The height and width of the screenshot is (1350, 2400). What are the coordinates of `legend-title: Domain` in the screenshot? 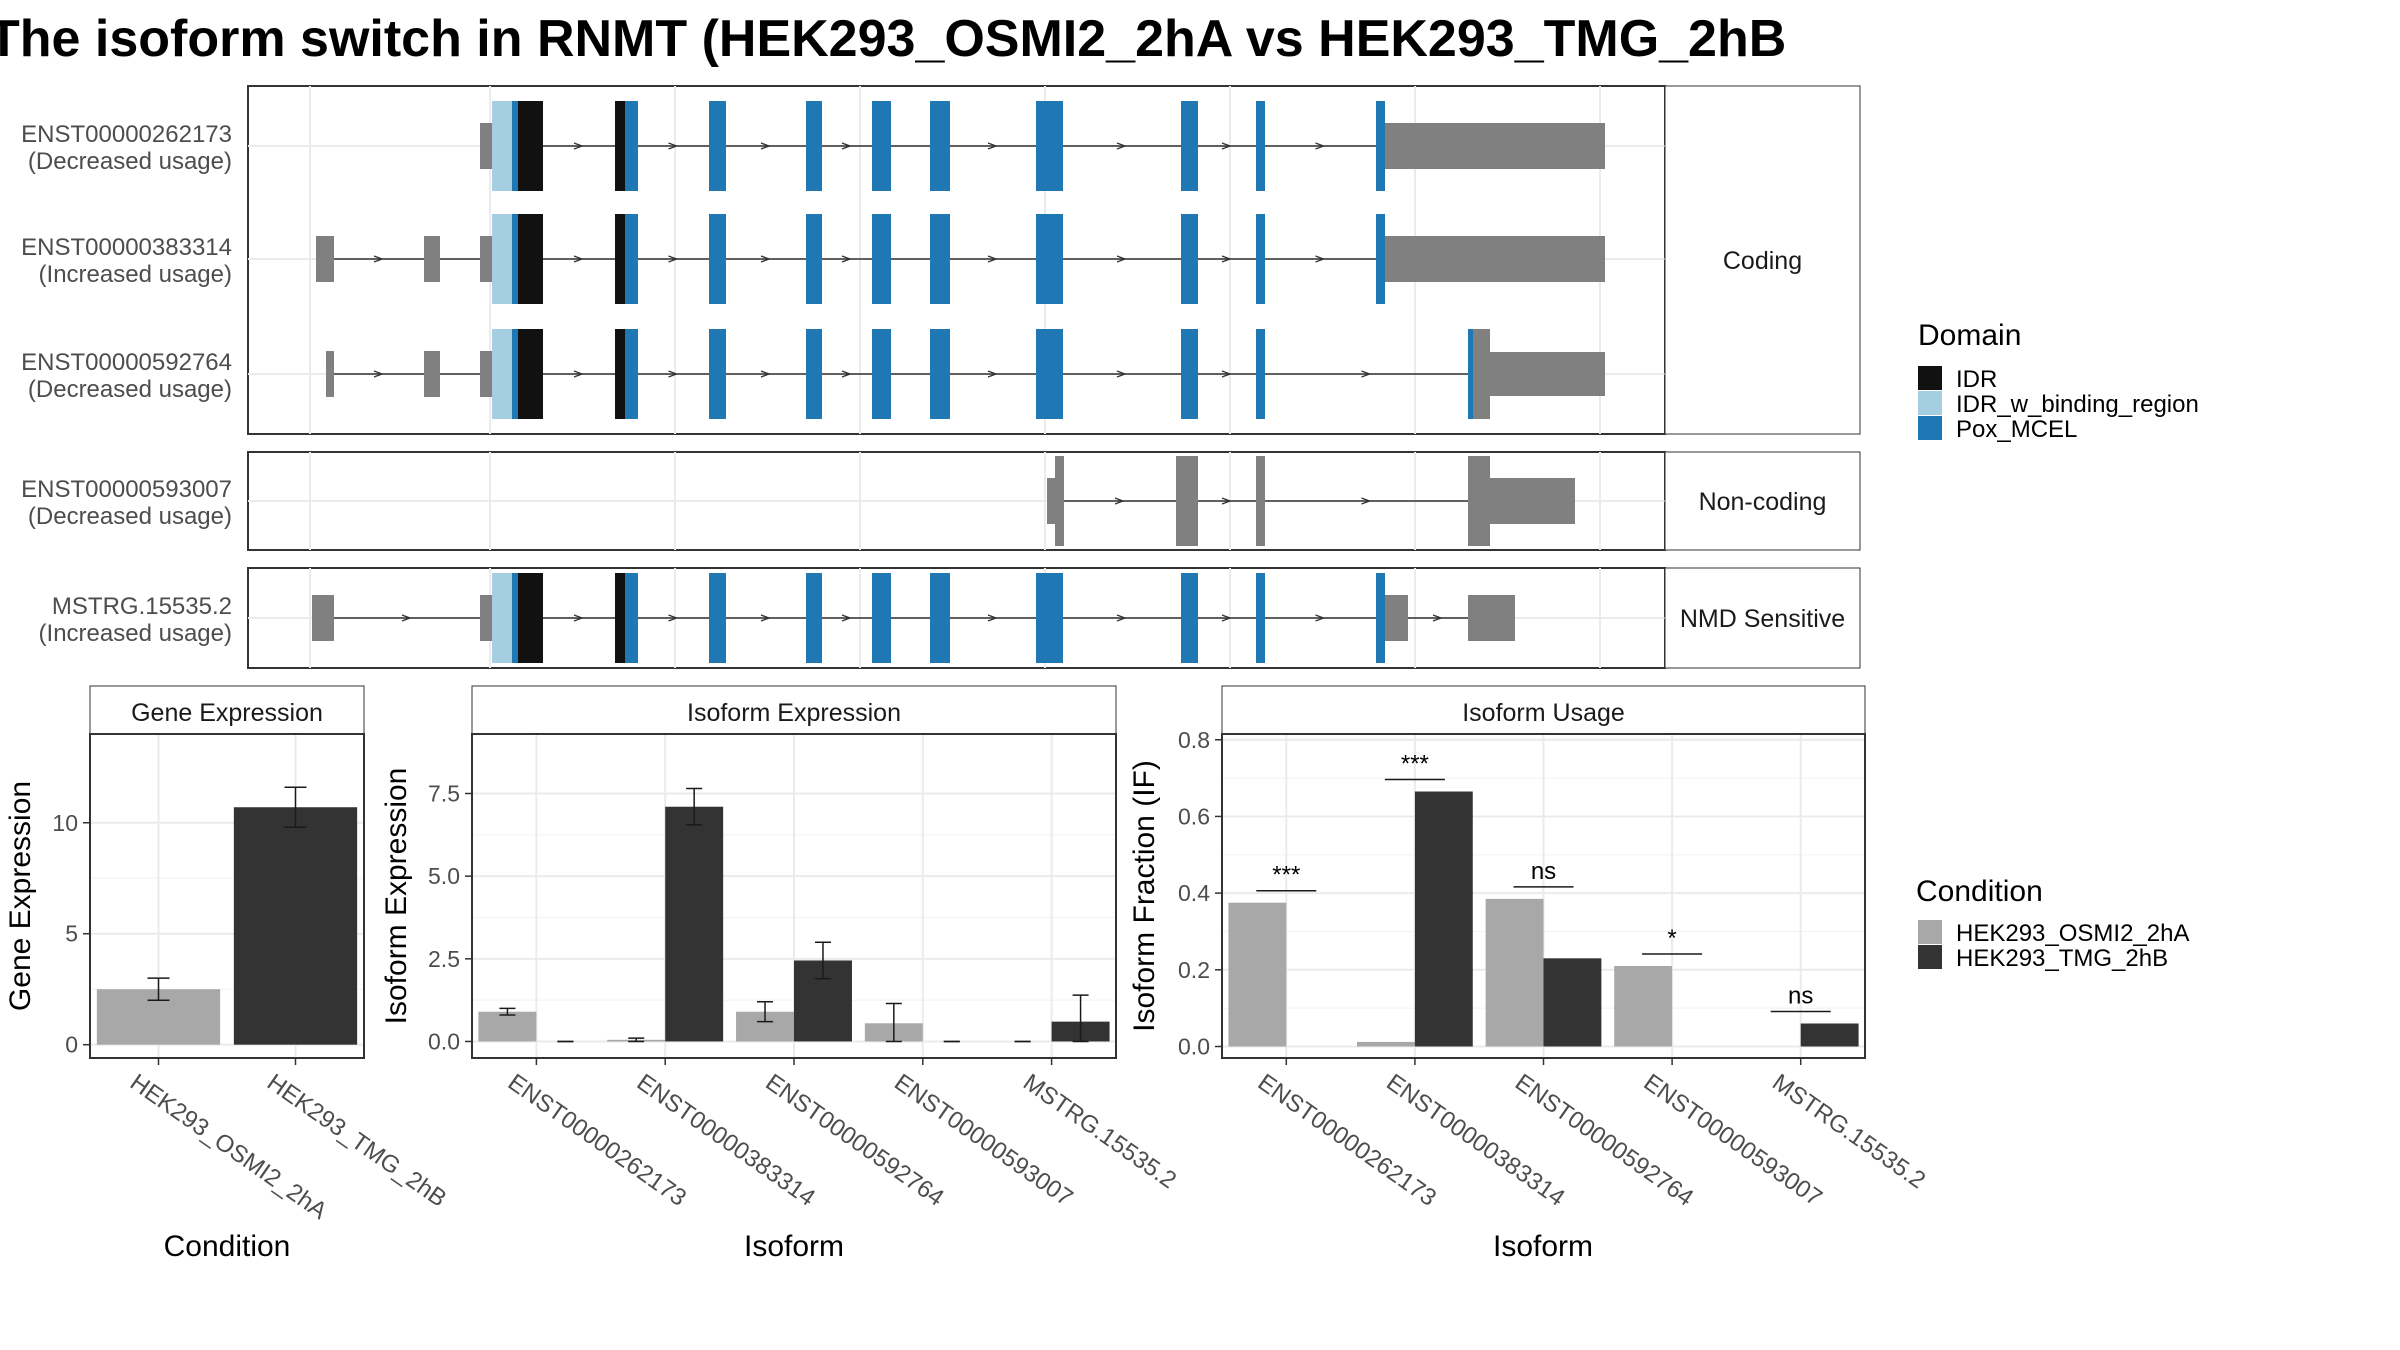 It's located at (1969, 335).